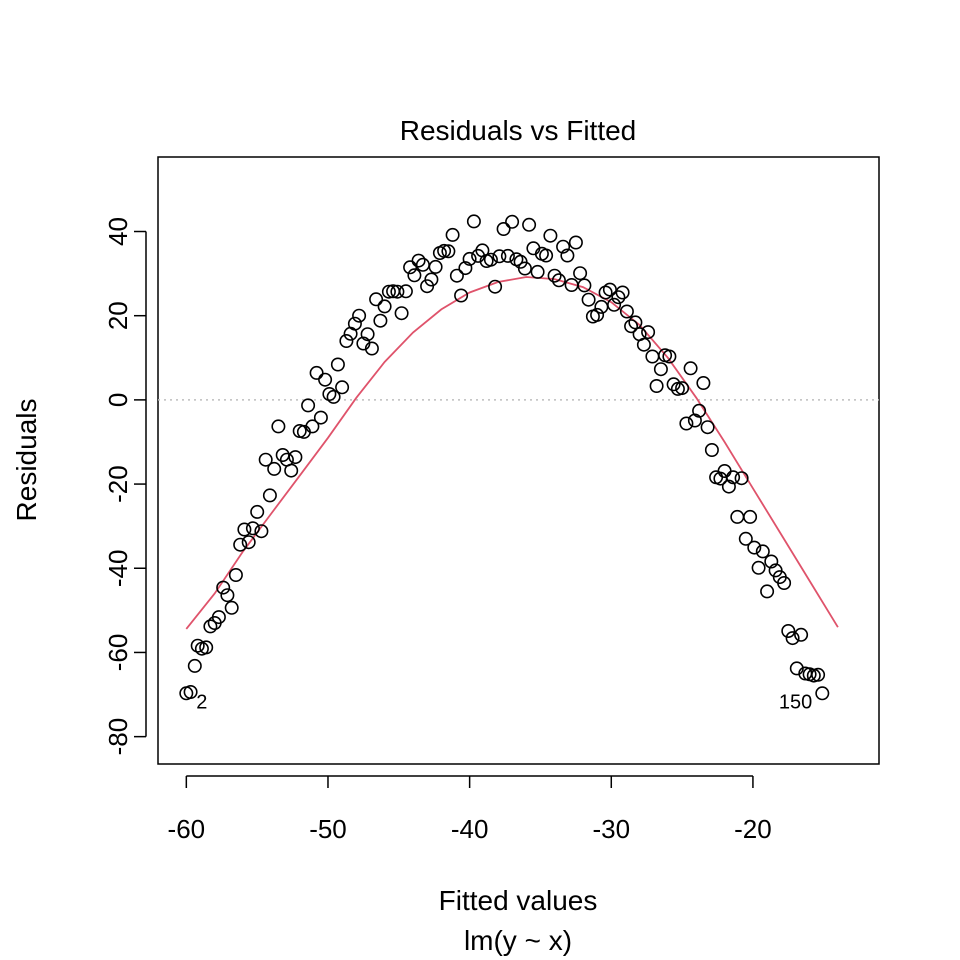 This screenshot has width=960, height=960. Describe the element at coordinates (611, 829) in the screenshot. I see `x-tick-label: -30` at that location.